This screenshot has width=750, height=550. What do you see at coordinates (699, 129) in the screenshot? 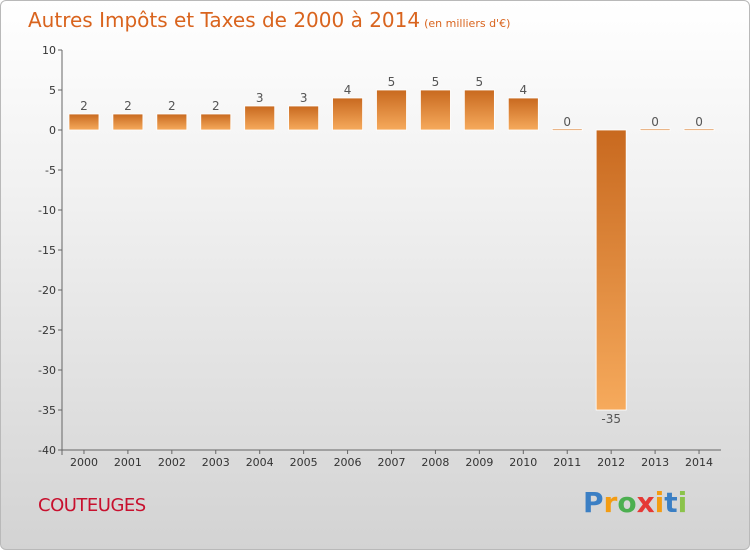
I see `bar-2014` at bounding box center [699, 129].